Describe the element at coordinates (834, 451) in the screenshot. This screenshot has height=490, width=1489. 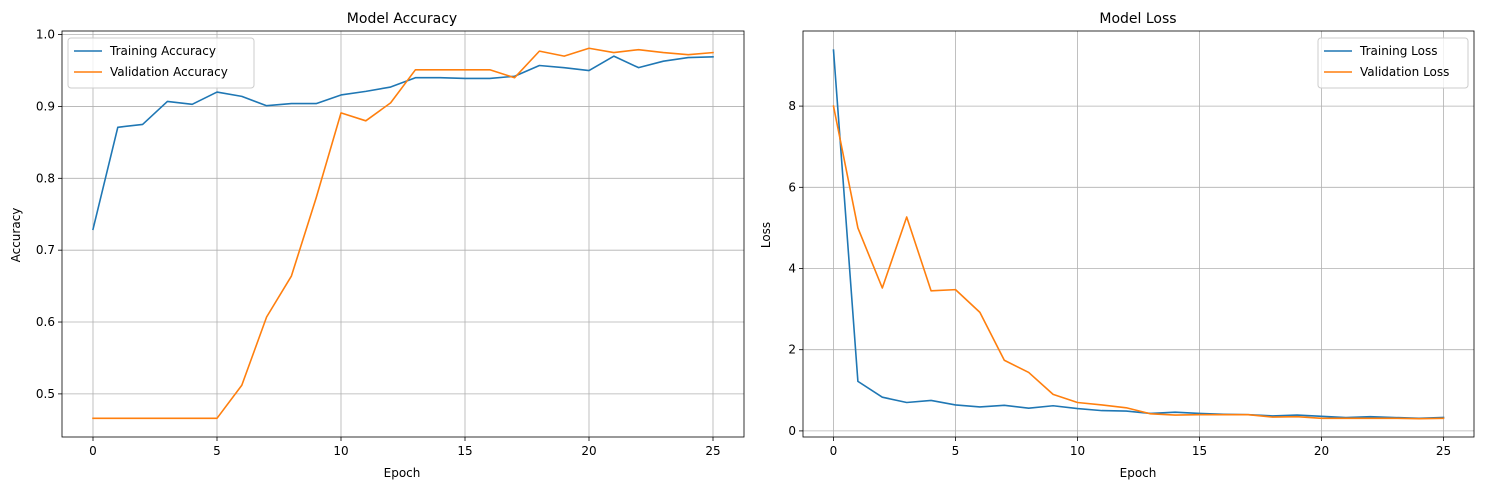
I see `loss-x-tick-label: 0` at that location.